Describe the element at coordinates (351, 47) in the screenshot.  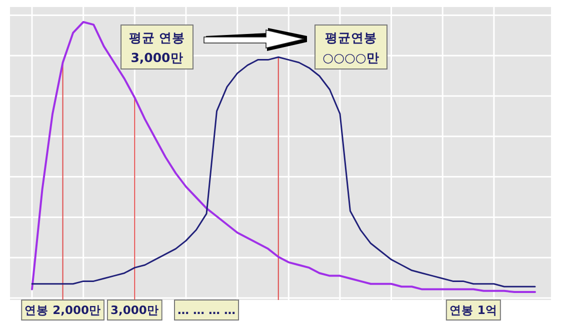
I see `annotation: 평균연봉 ○○○○만` at that location.